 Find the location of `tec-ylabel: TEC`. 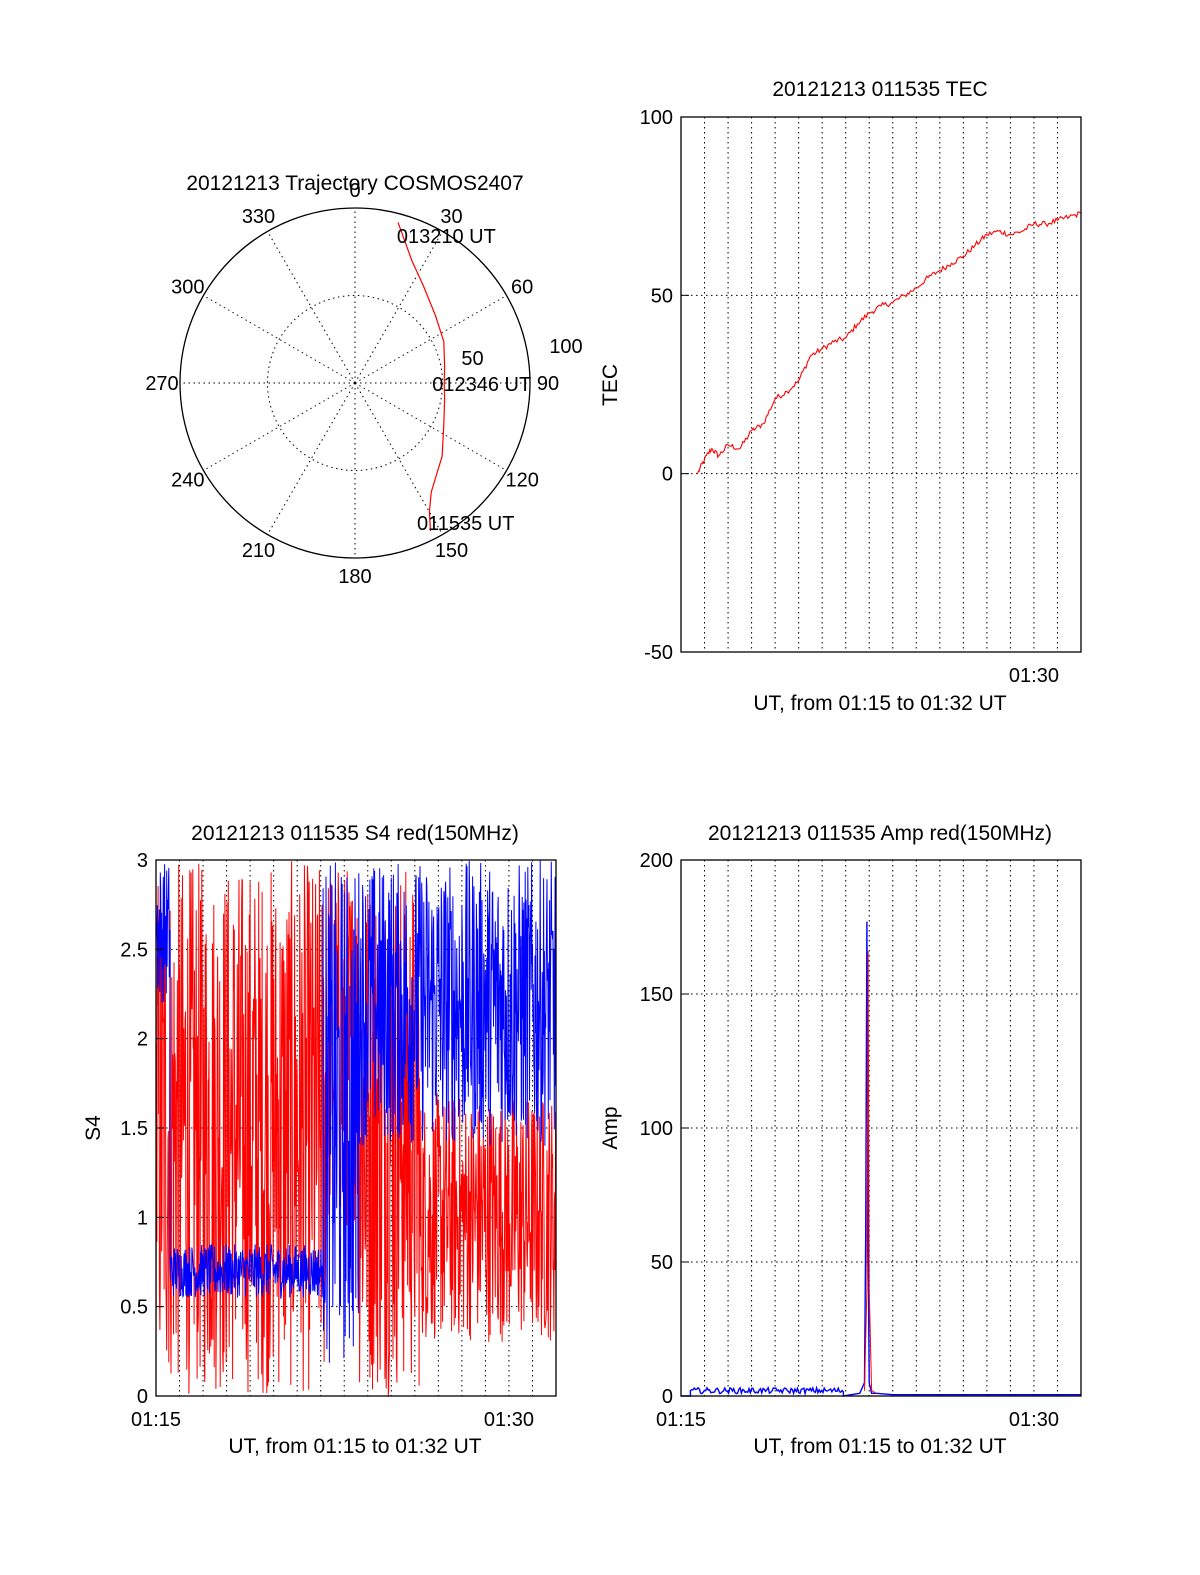

tec-ylabel: TEC is located at coordinates (610, 385).